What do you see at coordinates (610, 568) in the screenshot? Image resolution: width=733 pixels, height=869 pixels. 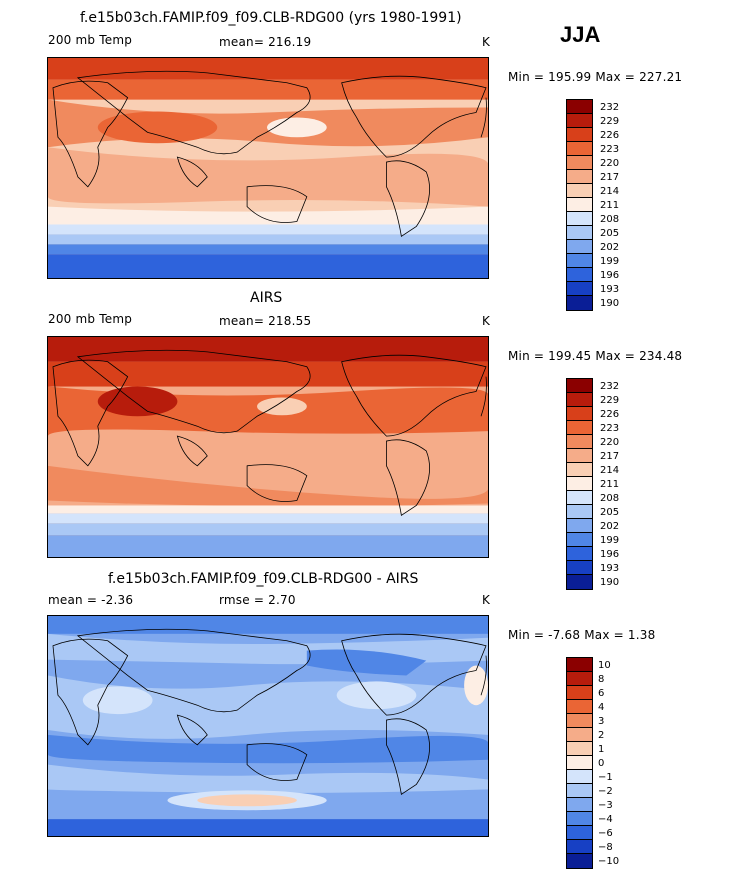 I see `colorbar-tick: 193` at bounding box center [610, 568].